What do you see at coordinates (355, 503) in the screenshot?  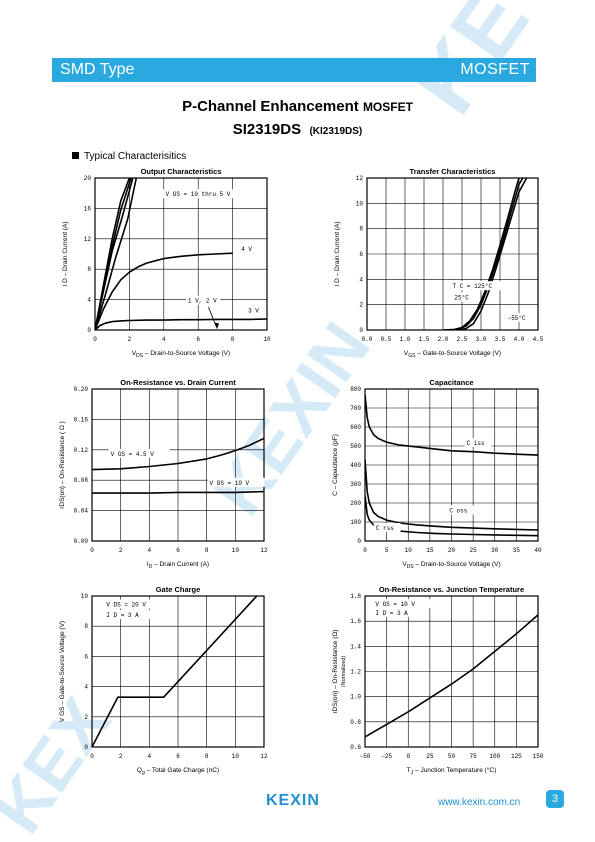 I see `y-tick-label: 200` at bounding box center [355, 503].